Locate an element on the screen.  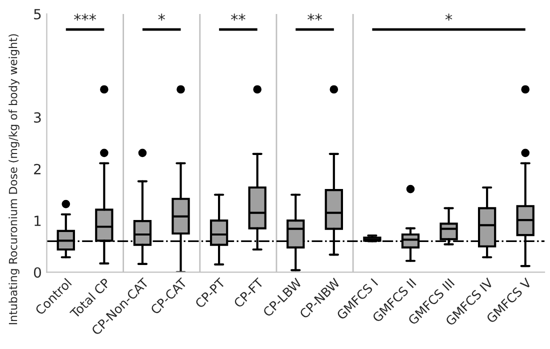
y-tick-label: 5 is located at coordinates (37, 14).